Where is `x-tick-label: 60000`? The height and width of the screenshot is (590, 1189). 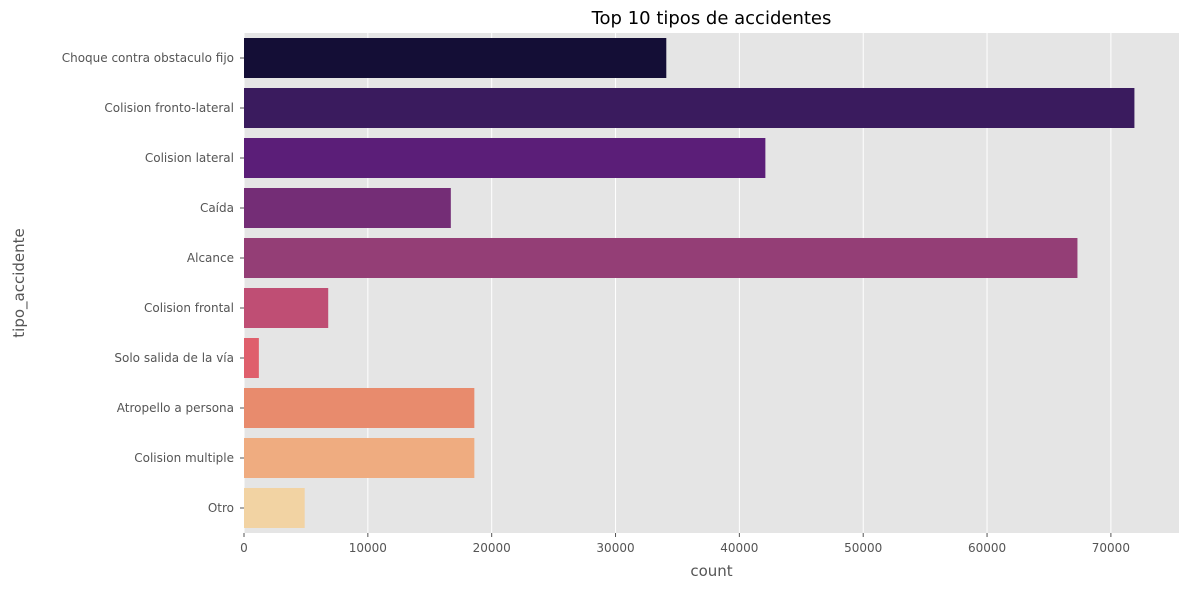
x-tick-label: 60000 is located at coordinates (987, 548).